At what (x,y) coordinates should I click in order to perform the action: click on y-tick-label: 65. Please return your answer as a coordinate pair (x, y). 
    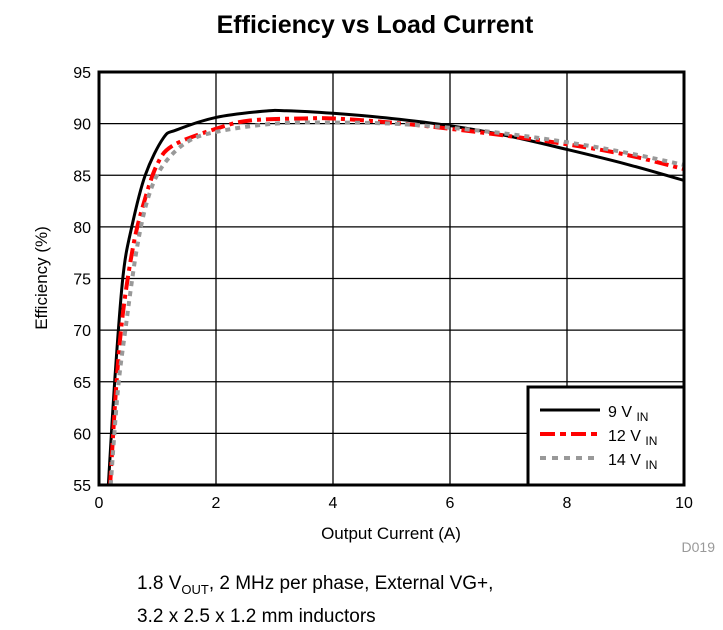
    Looking at the image, I should click on (82, 383).